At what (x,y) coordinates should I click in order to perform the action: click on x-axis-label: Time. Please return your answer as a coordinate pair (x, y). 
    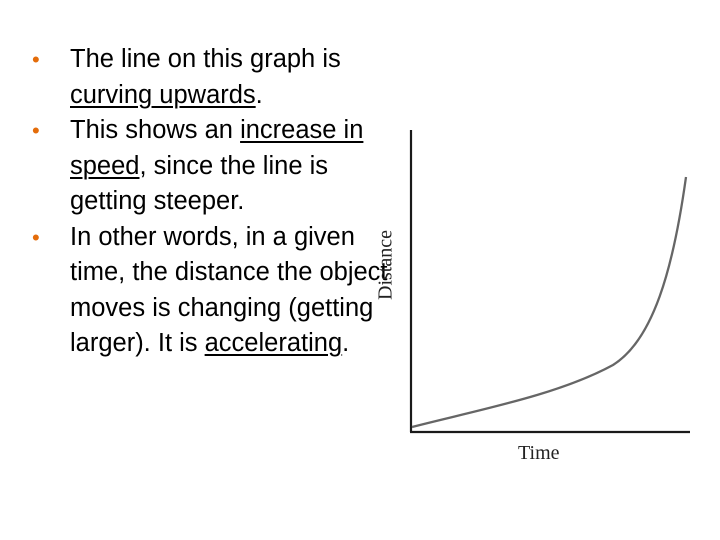
    Looking at the image, I should click on (539, 453).